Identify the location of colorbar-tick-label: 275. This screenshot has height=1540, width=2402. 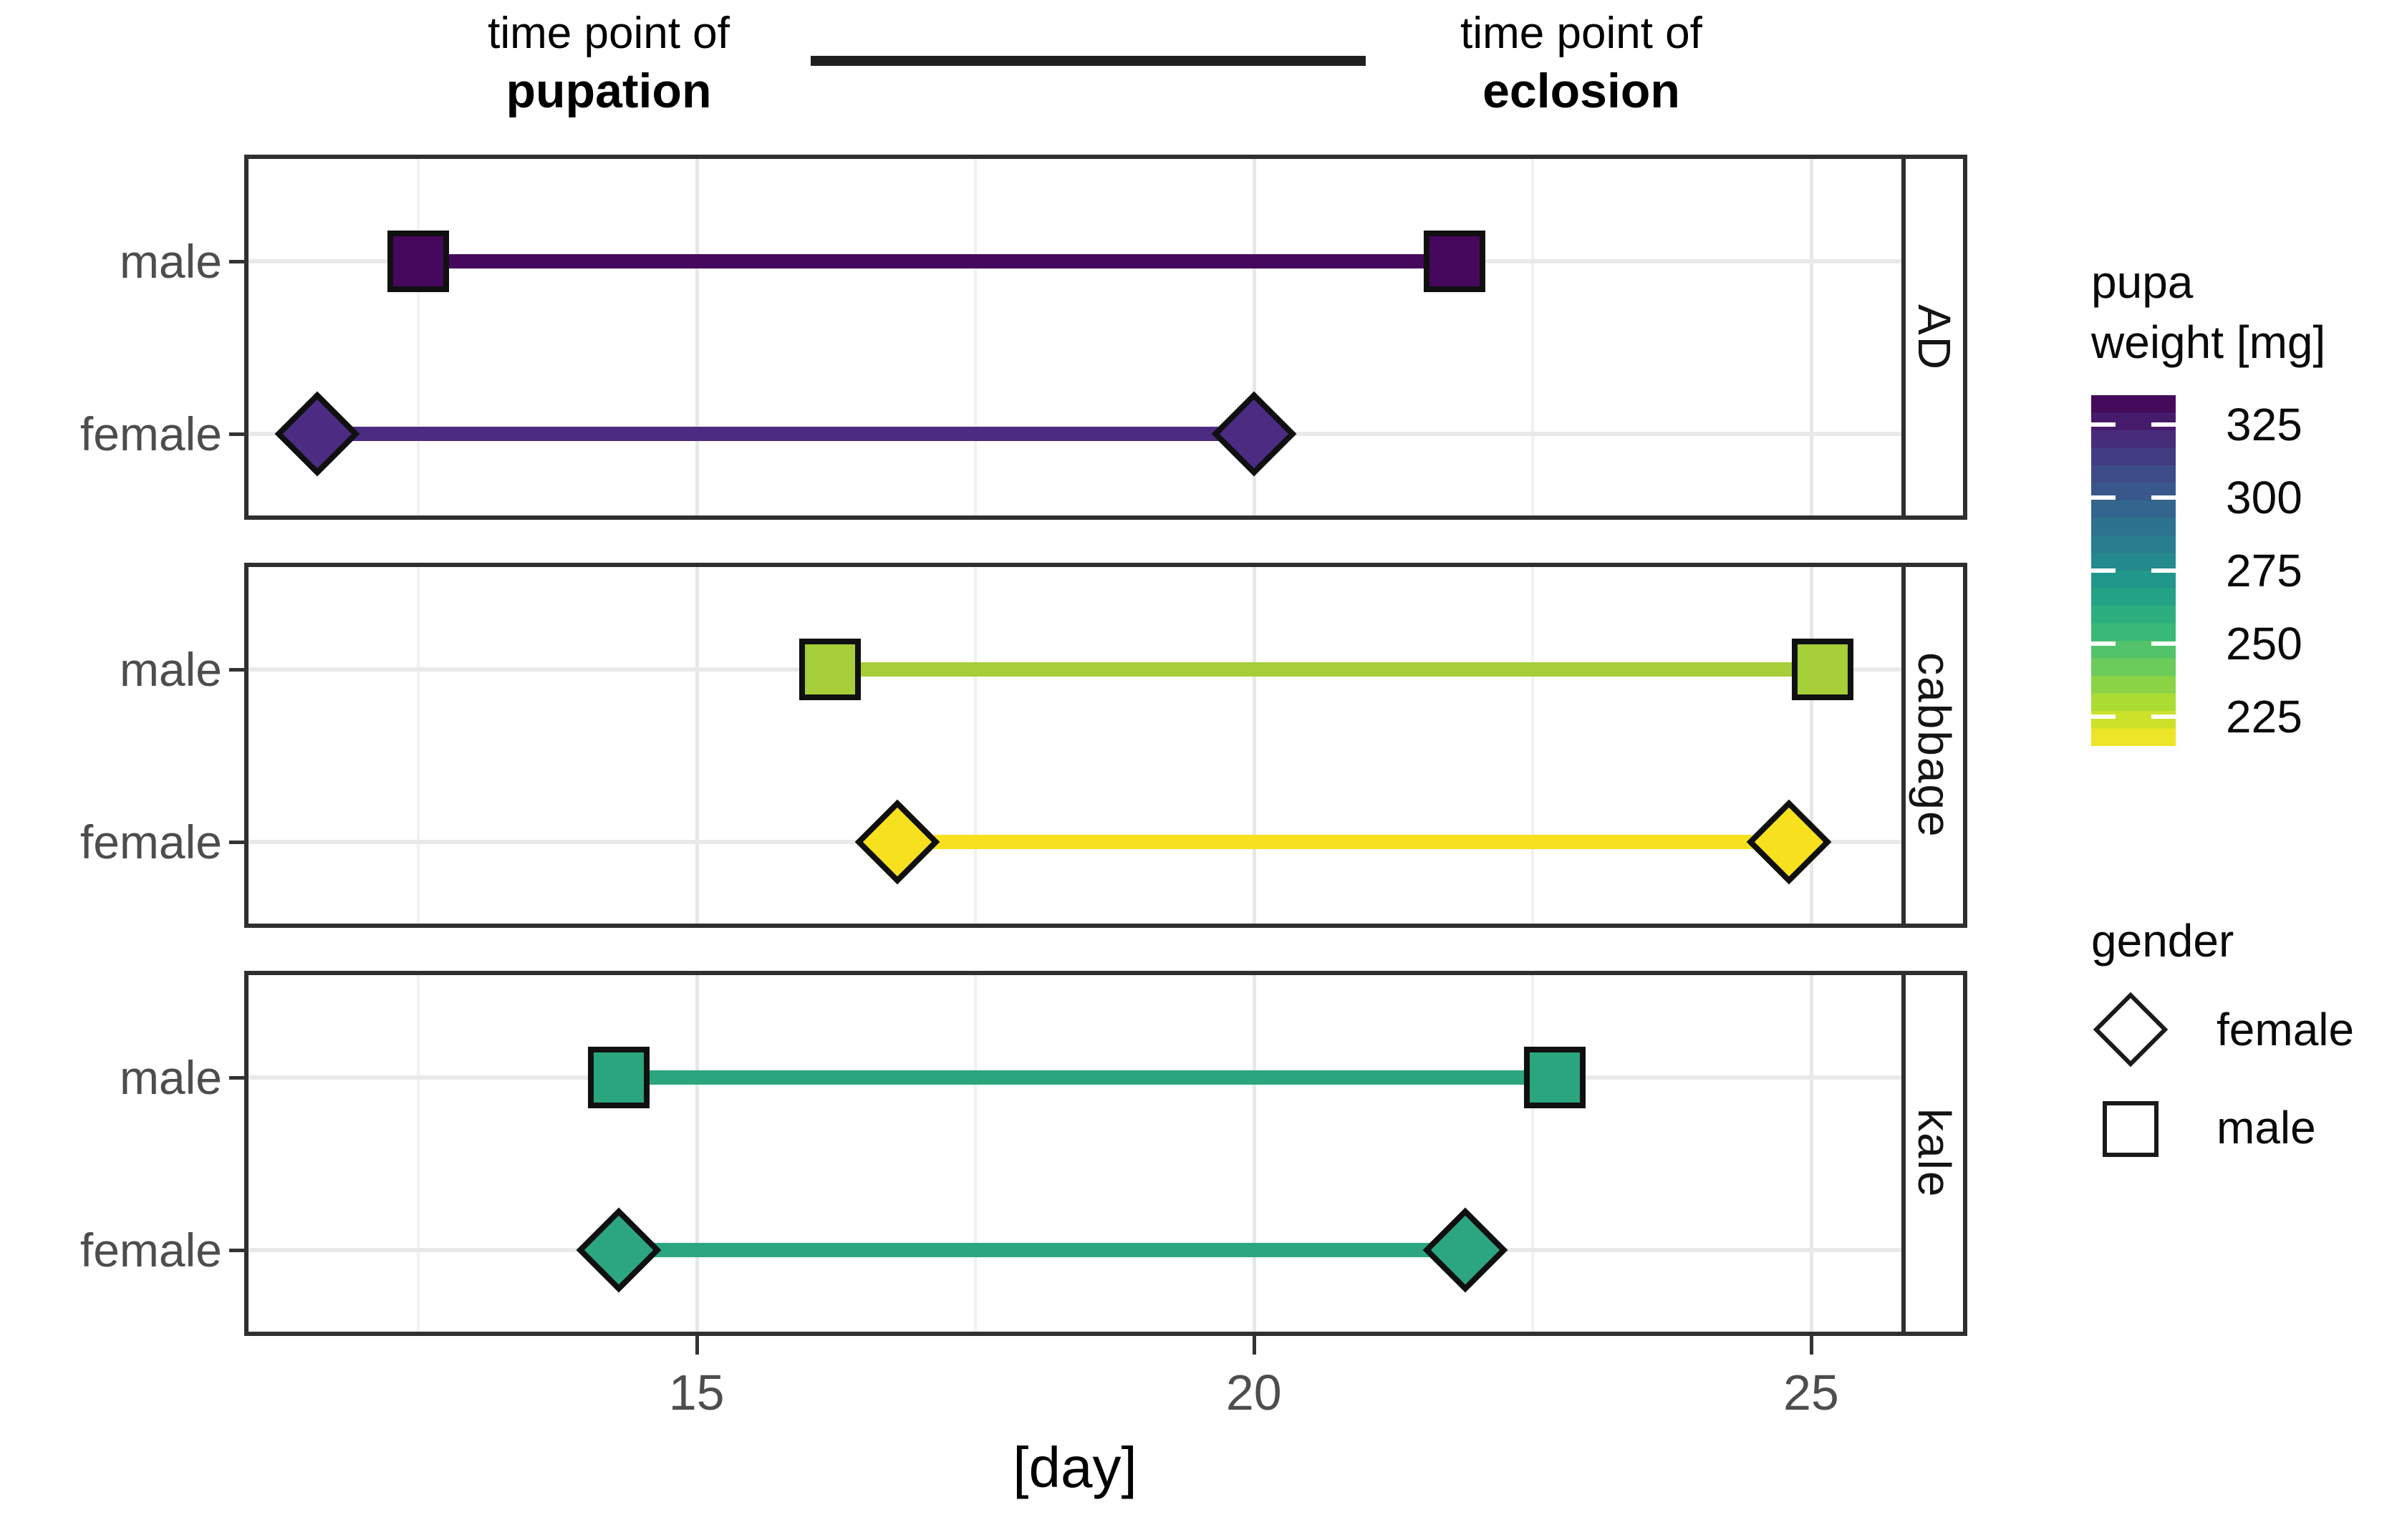
(2264, 571).